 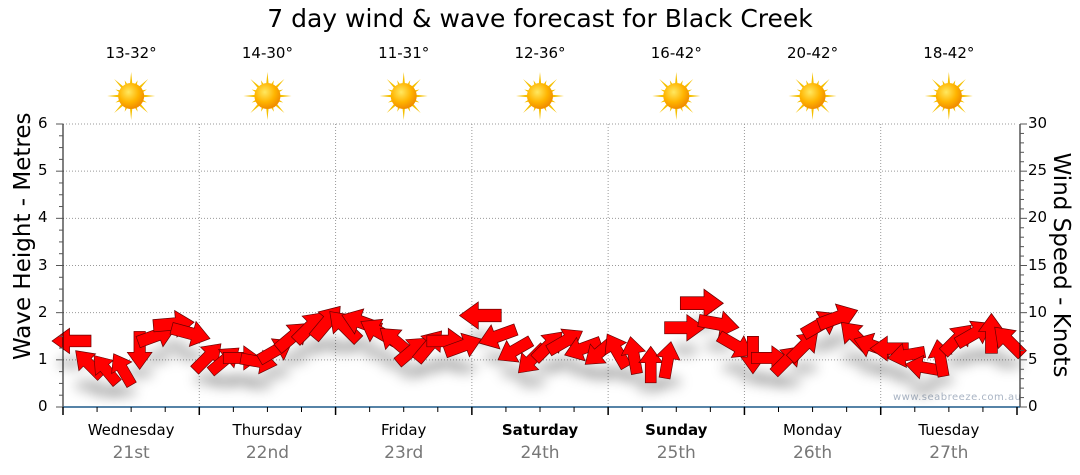 What do you see at coordinates (1033, 358) in the screenshot?
I see `y-tick-label-right: 5` at bounding box center [1033, 358].